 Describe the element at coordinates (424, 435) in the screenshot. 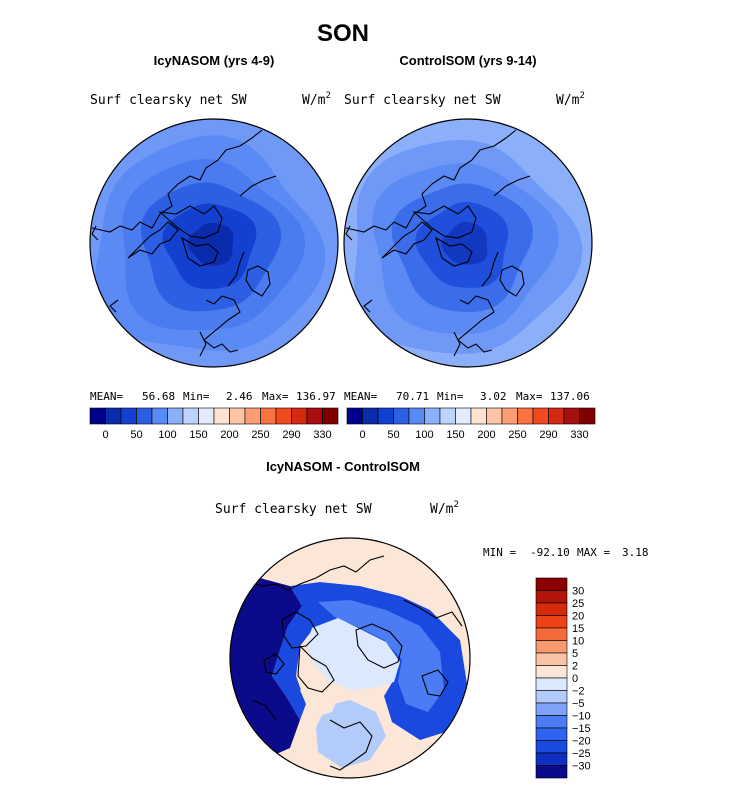

I see `colorbar-tick-label: 100` at that location.